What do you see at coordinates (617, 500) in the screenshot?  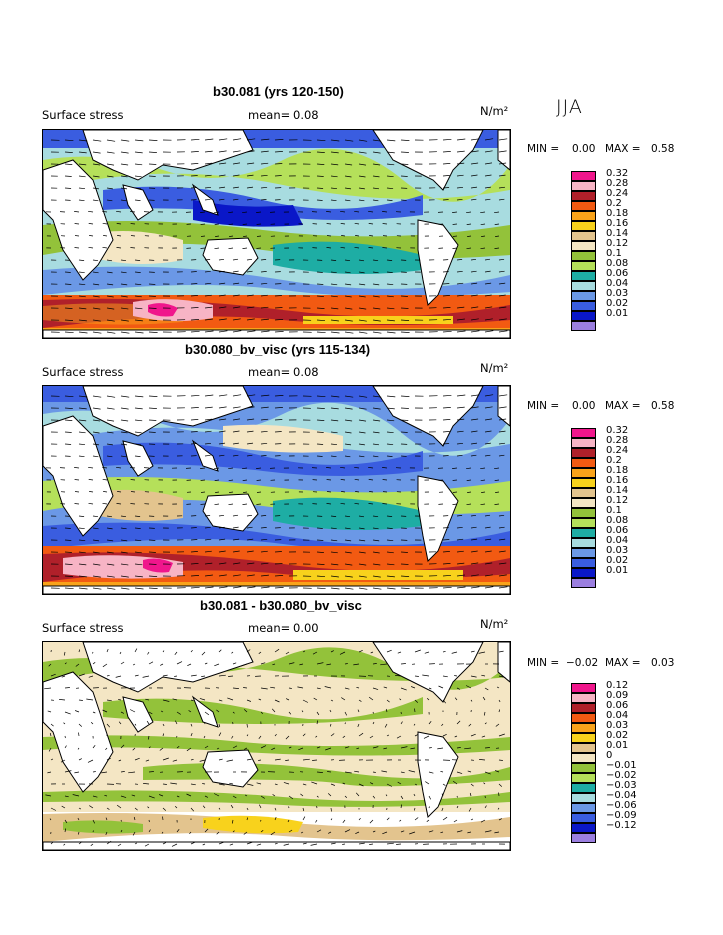 I see `legend-label: 0.12` at bounding box center [617, 500].